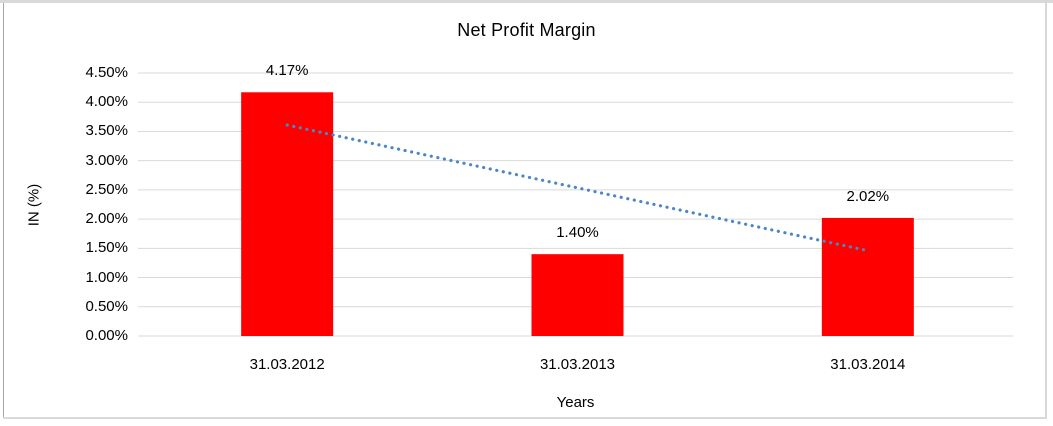 The height and width of the screenshot is (426, 1053). What do you see at coordinates (106, 102) in the screenshot?
I see `y-tick-label: 4.00%` at bounding box center [106, 102].